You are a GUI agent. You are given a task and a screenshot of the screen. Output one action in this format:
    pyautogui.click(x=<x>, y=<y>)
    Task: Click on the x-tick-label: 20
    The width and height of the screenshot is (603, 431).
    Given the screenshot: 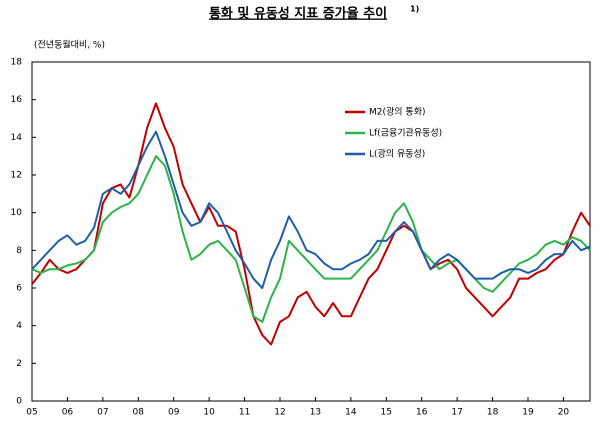 What is the action you would take?
    pyautogui.click(x=564, y=413)
    